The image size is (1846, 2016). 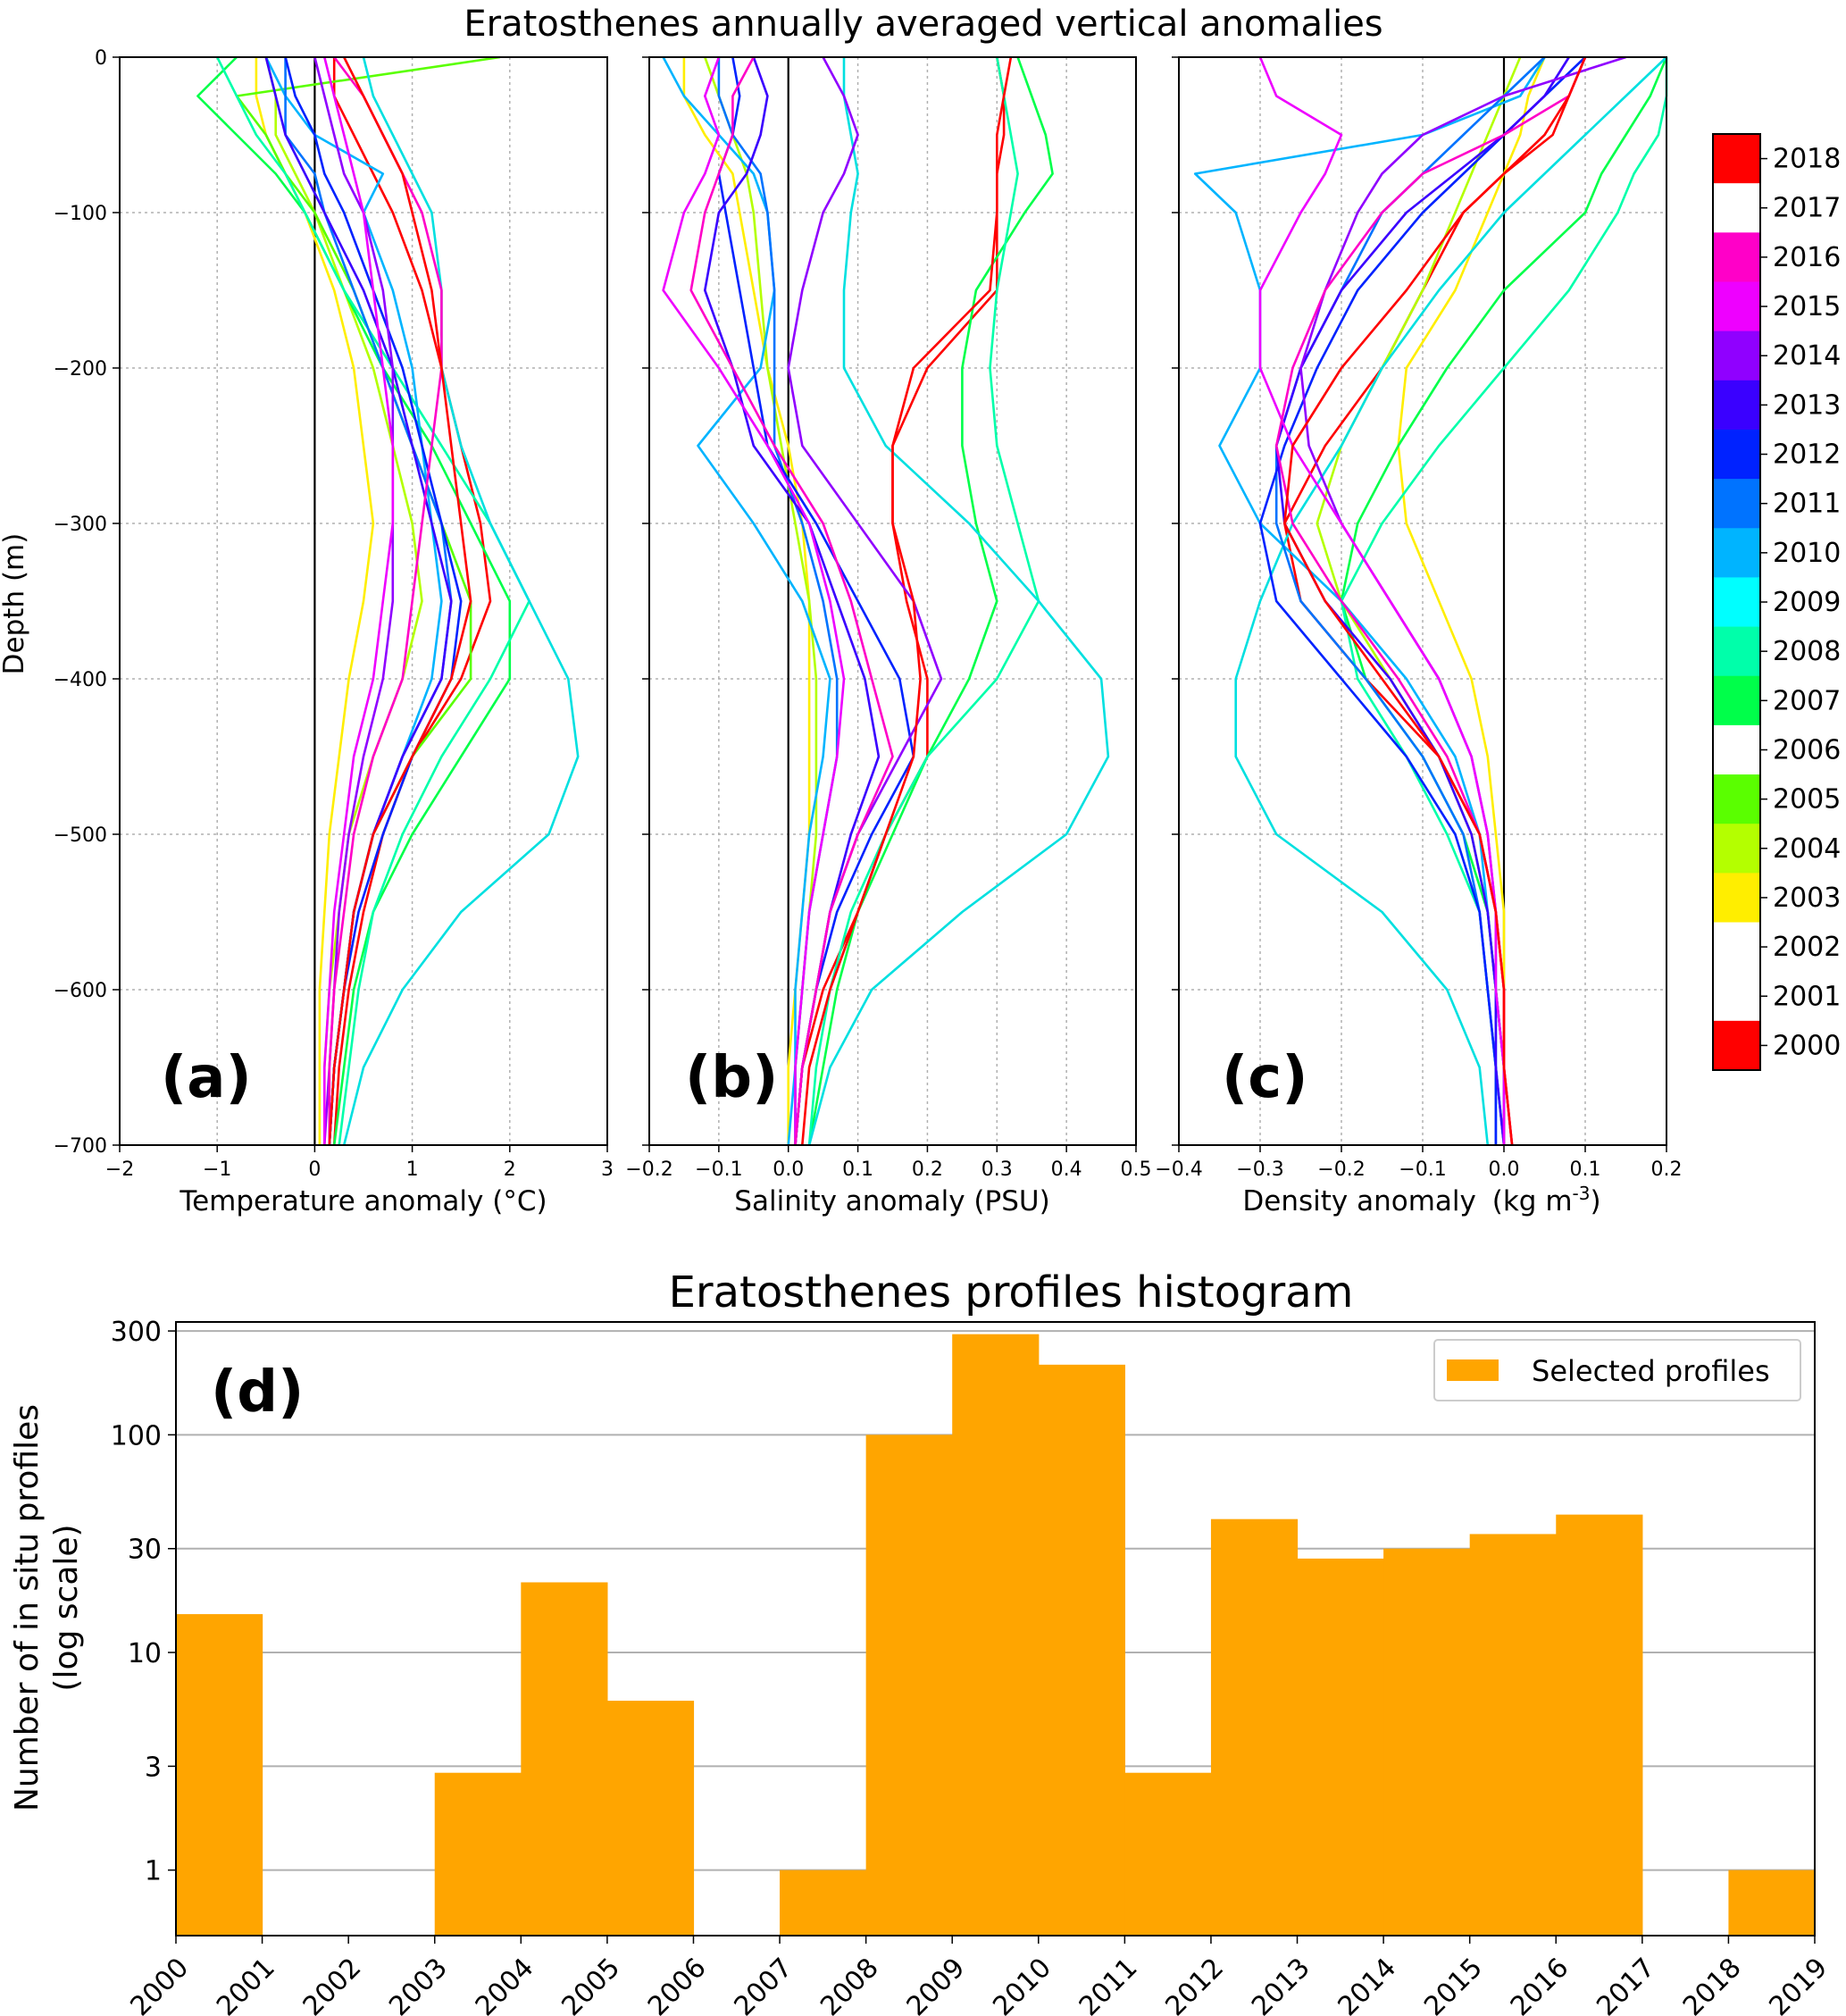 What do you see at coordinates (136, 1332) in the screenshot?
I see `hist-y-tick-label: 300` at bounding box center [136, 1332].